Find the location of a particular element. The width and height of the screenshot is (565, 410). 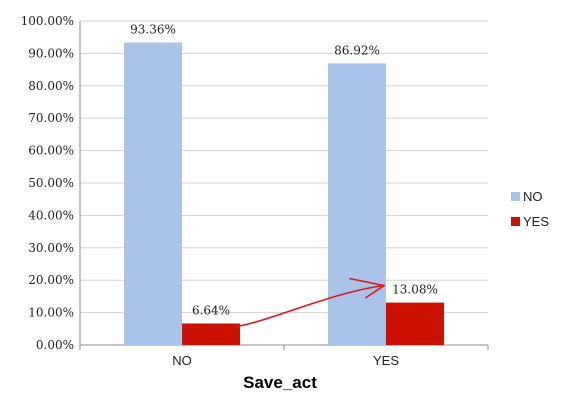

data-label: 86.92% is located at coordinates (357, 50).